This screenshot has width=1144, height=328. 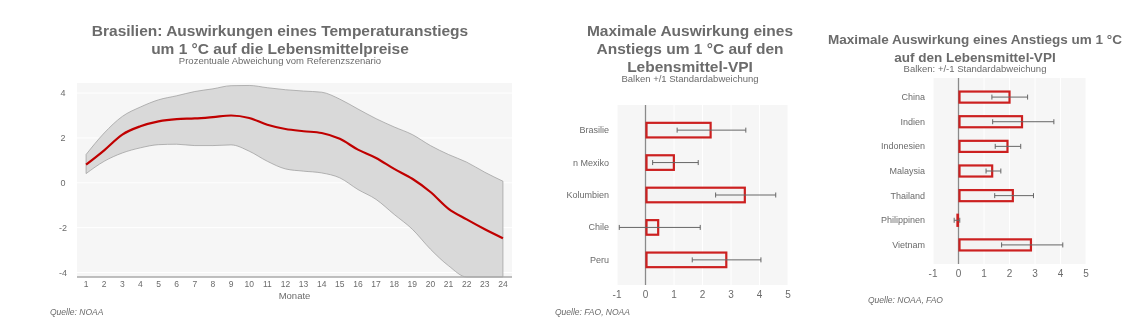 What do you see at coordinates (902, 146) in the screenshot?
I see `y-tick-label: Indonesien` at bounding box center [902, 146].